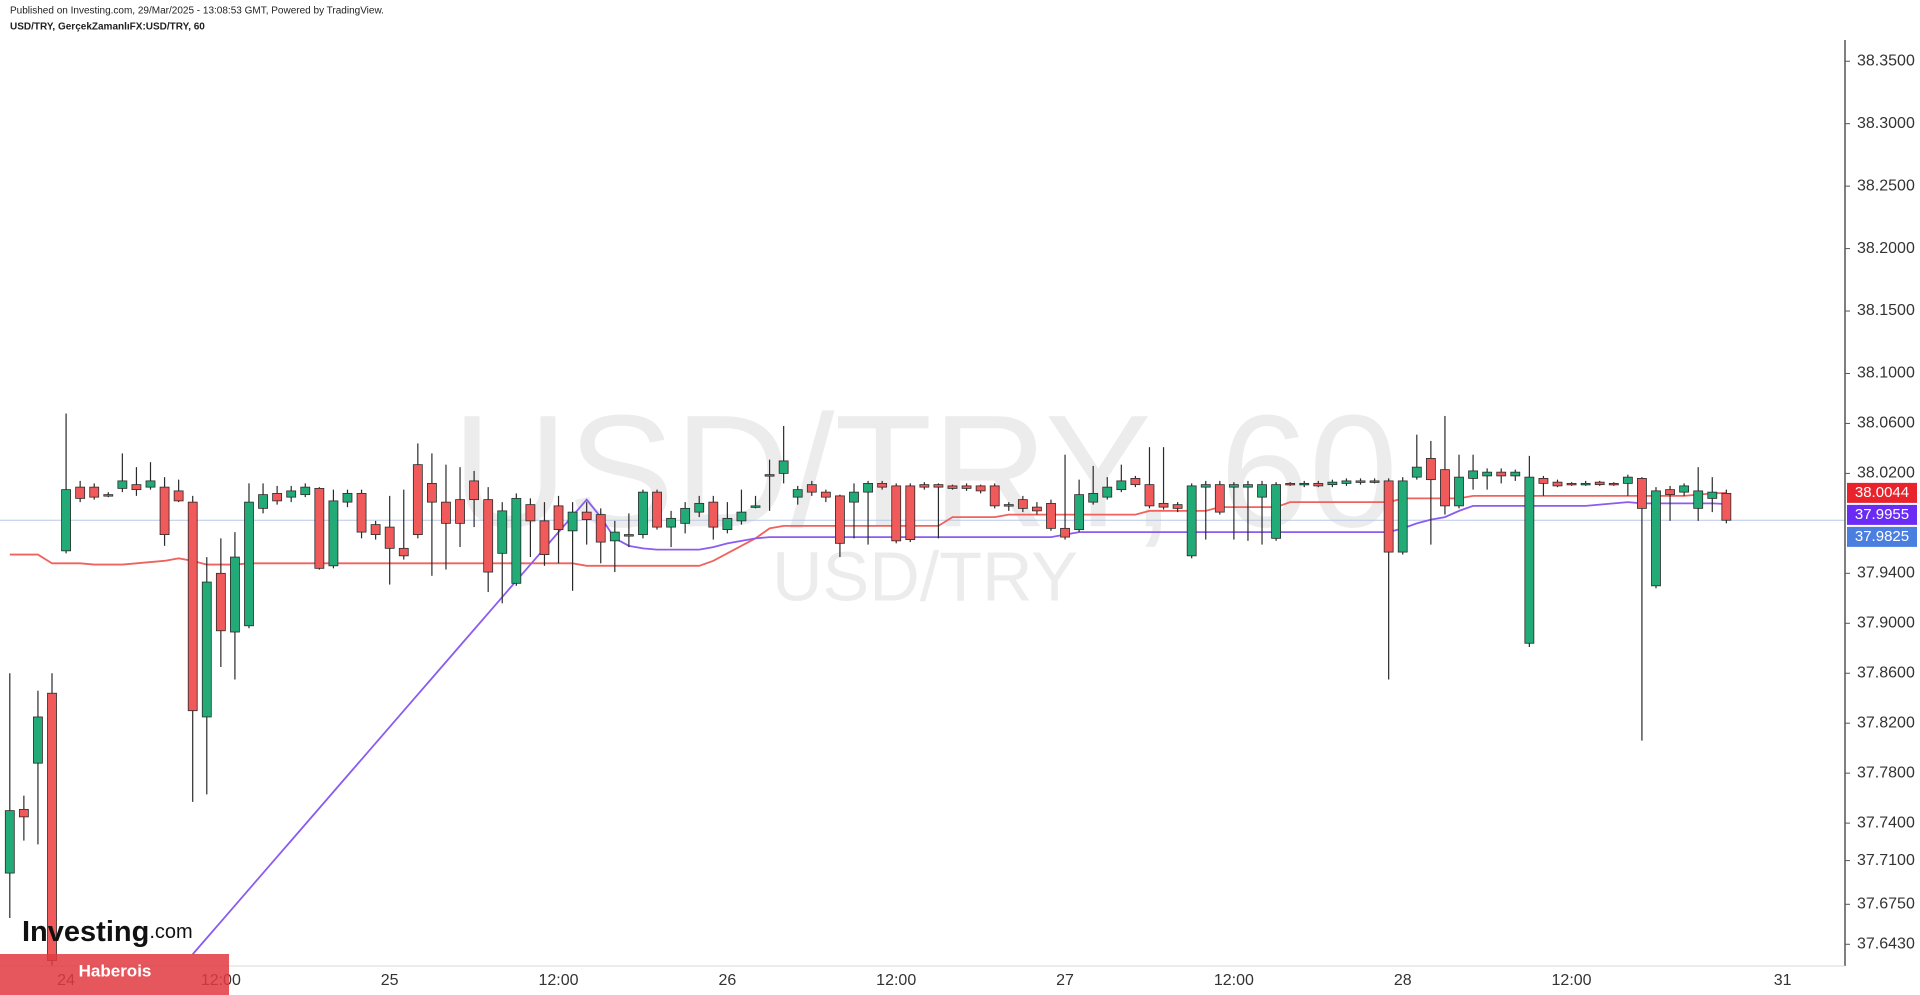  Describe the element at coordinates (1886, 310) in the screenshot. I see `y-tick-label: 38.1500` at that location.